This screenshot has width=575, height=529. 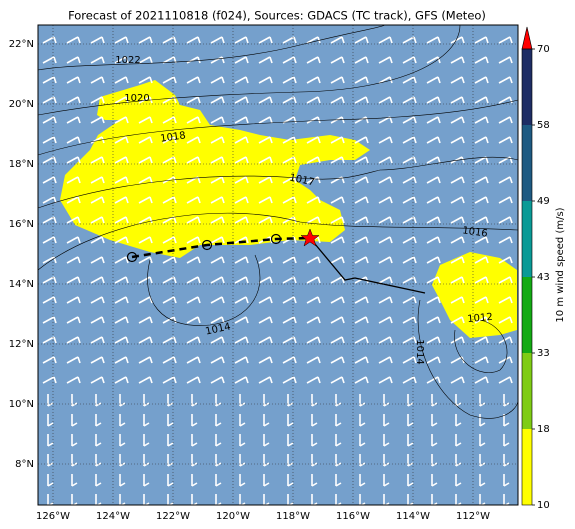 What do you see at coordinates (527, 163) in the screenshot?
I see `colorbar-segment` at bounding box center [527, 163].